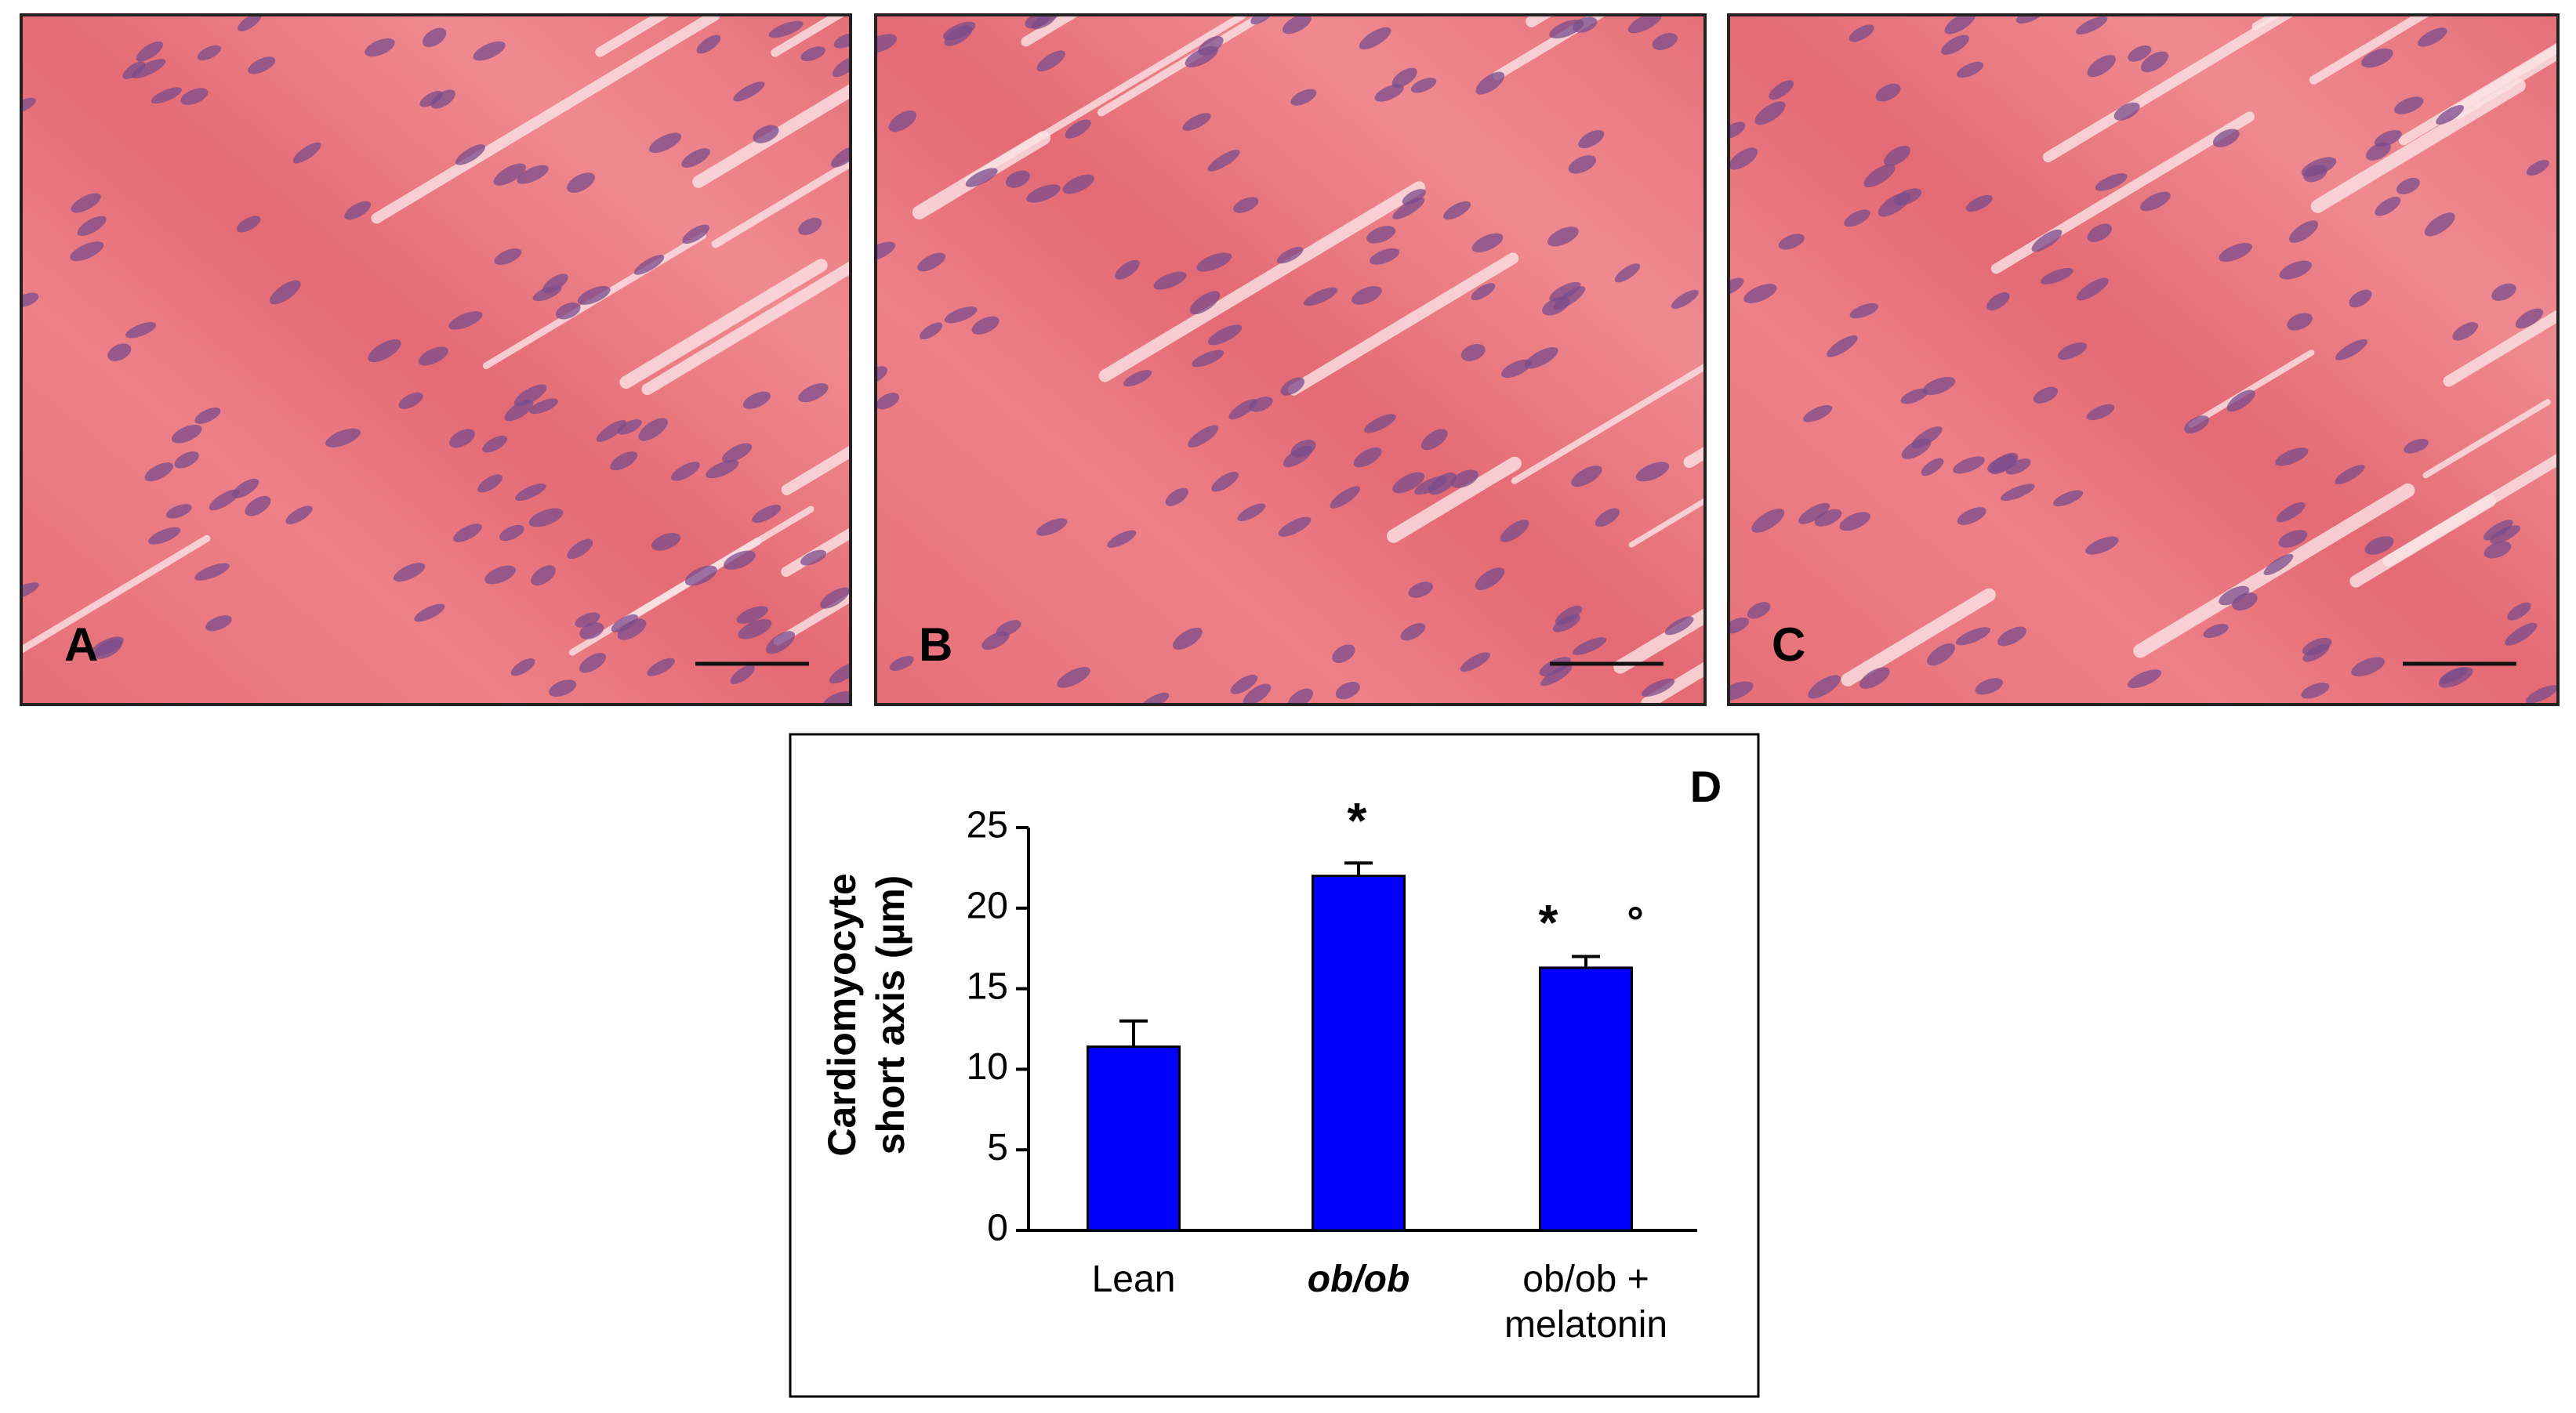 Image resolution: width=2576 pixels, height=1413 pixels. I want to click on panel-label: A, so click(81, 644).